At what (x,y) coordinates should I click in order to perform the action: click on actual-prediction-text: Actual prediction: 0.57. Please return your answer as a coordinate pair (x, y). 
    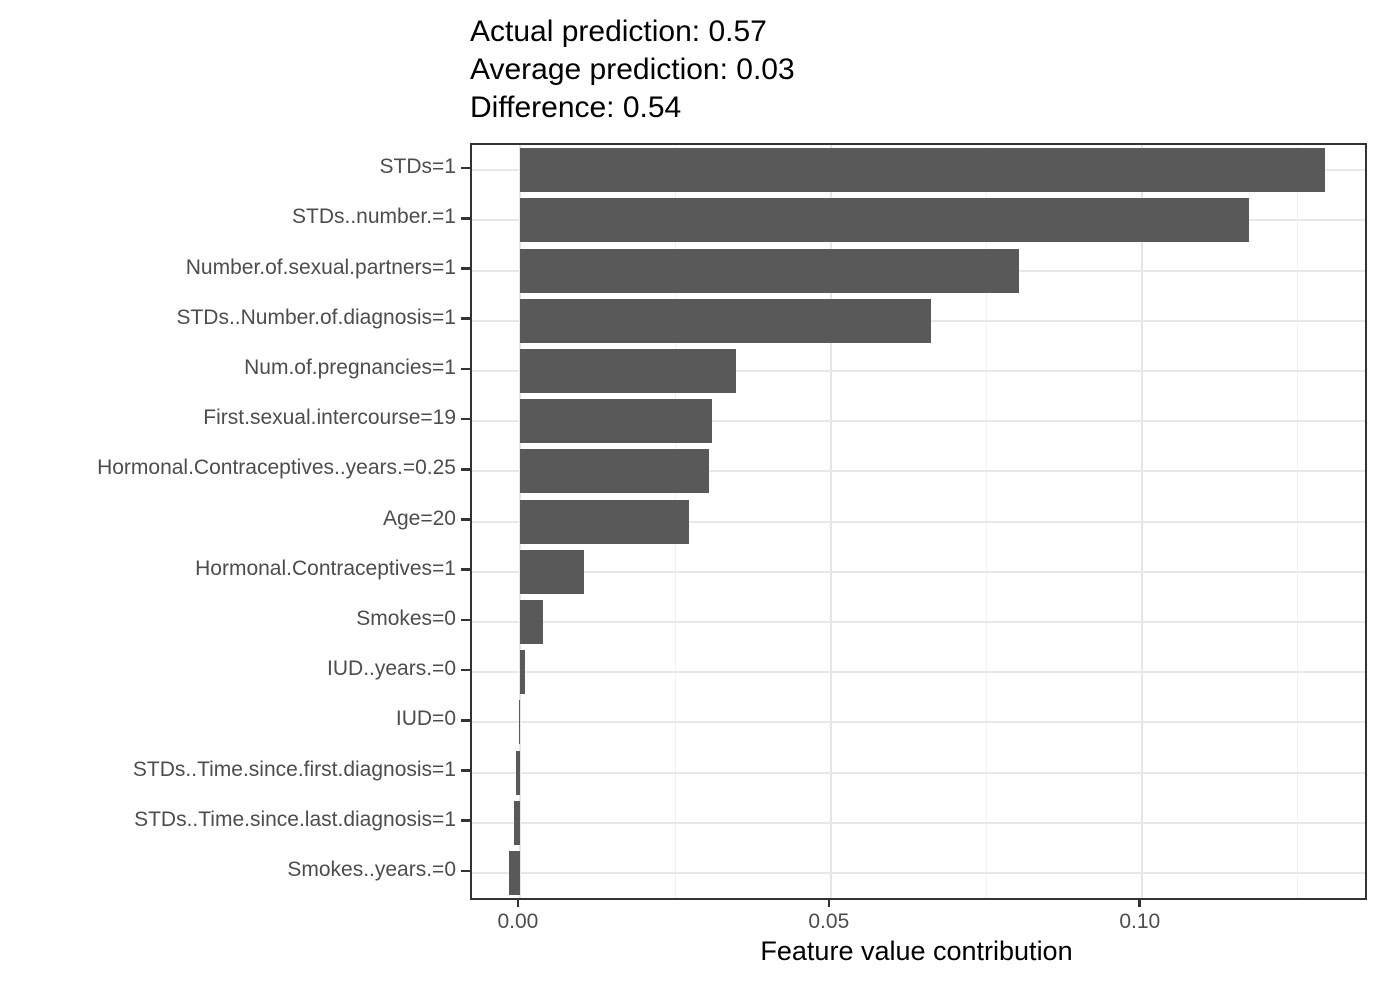
    Looking at the image, I should click on (618, 31).